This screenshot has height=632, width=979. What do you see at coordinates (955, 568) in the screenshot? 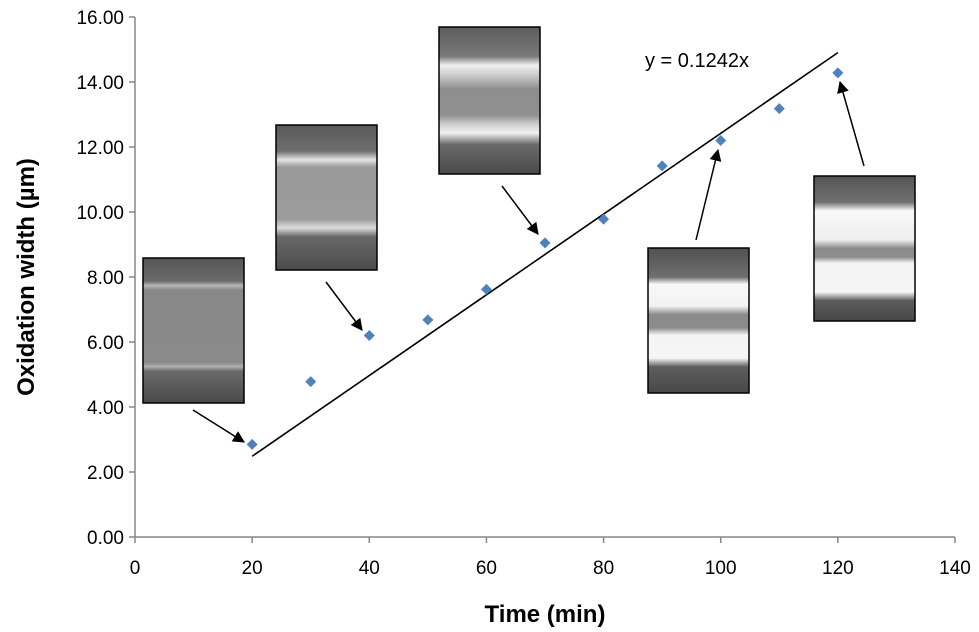
I see `x-tick-label: 140` at bounding box center [955, 568].